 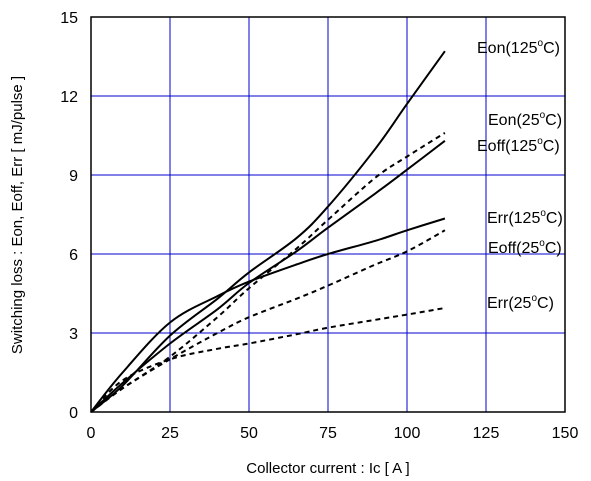 I want to click on y-tick-label: 0, so click(x=73, y=413).